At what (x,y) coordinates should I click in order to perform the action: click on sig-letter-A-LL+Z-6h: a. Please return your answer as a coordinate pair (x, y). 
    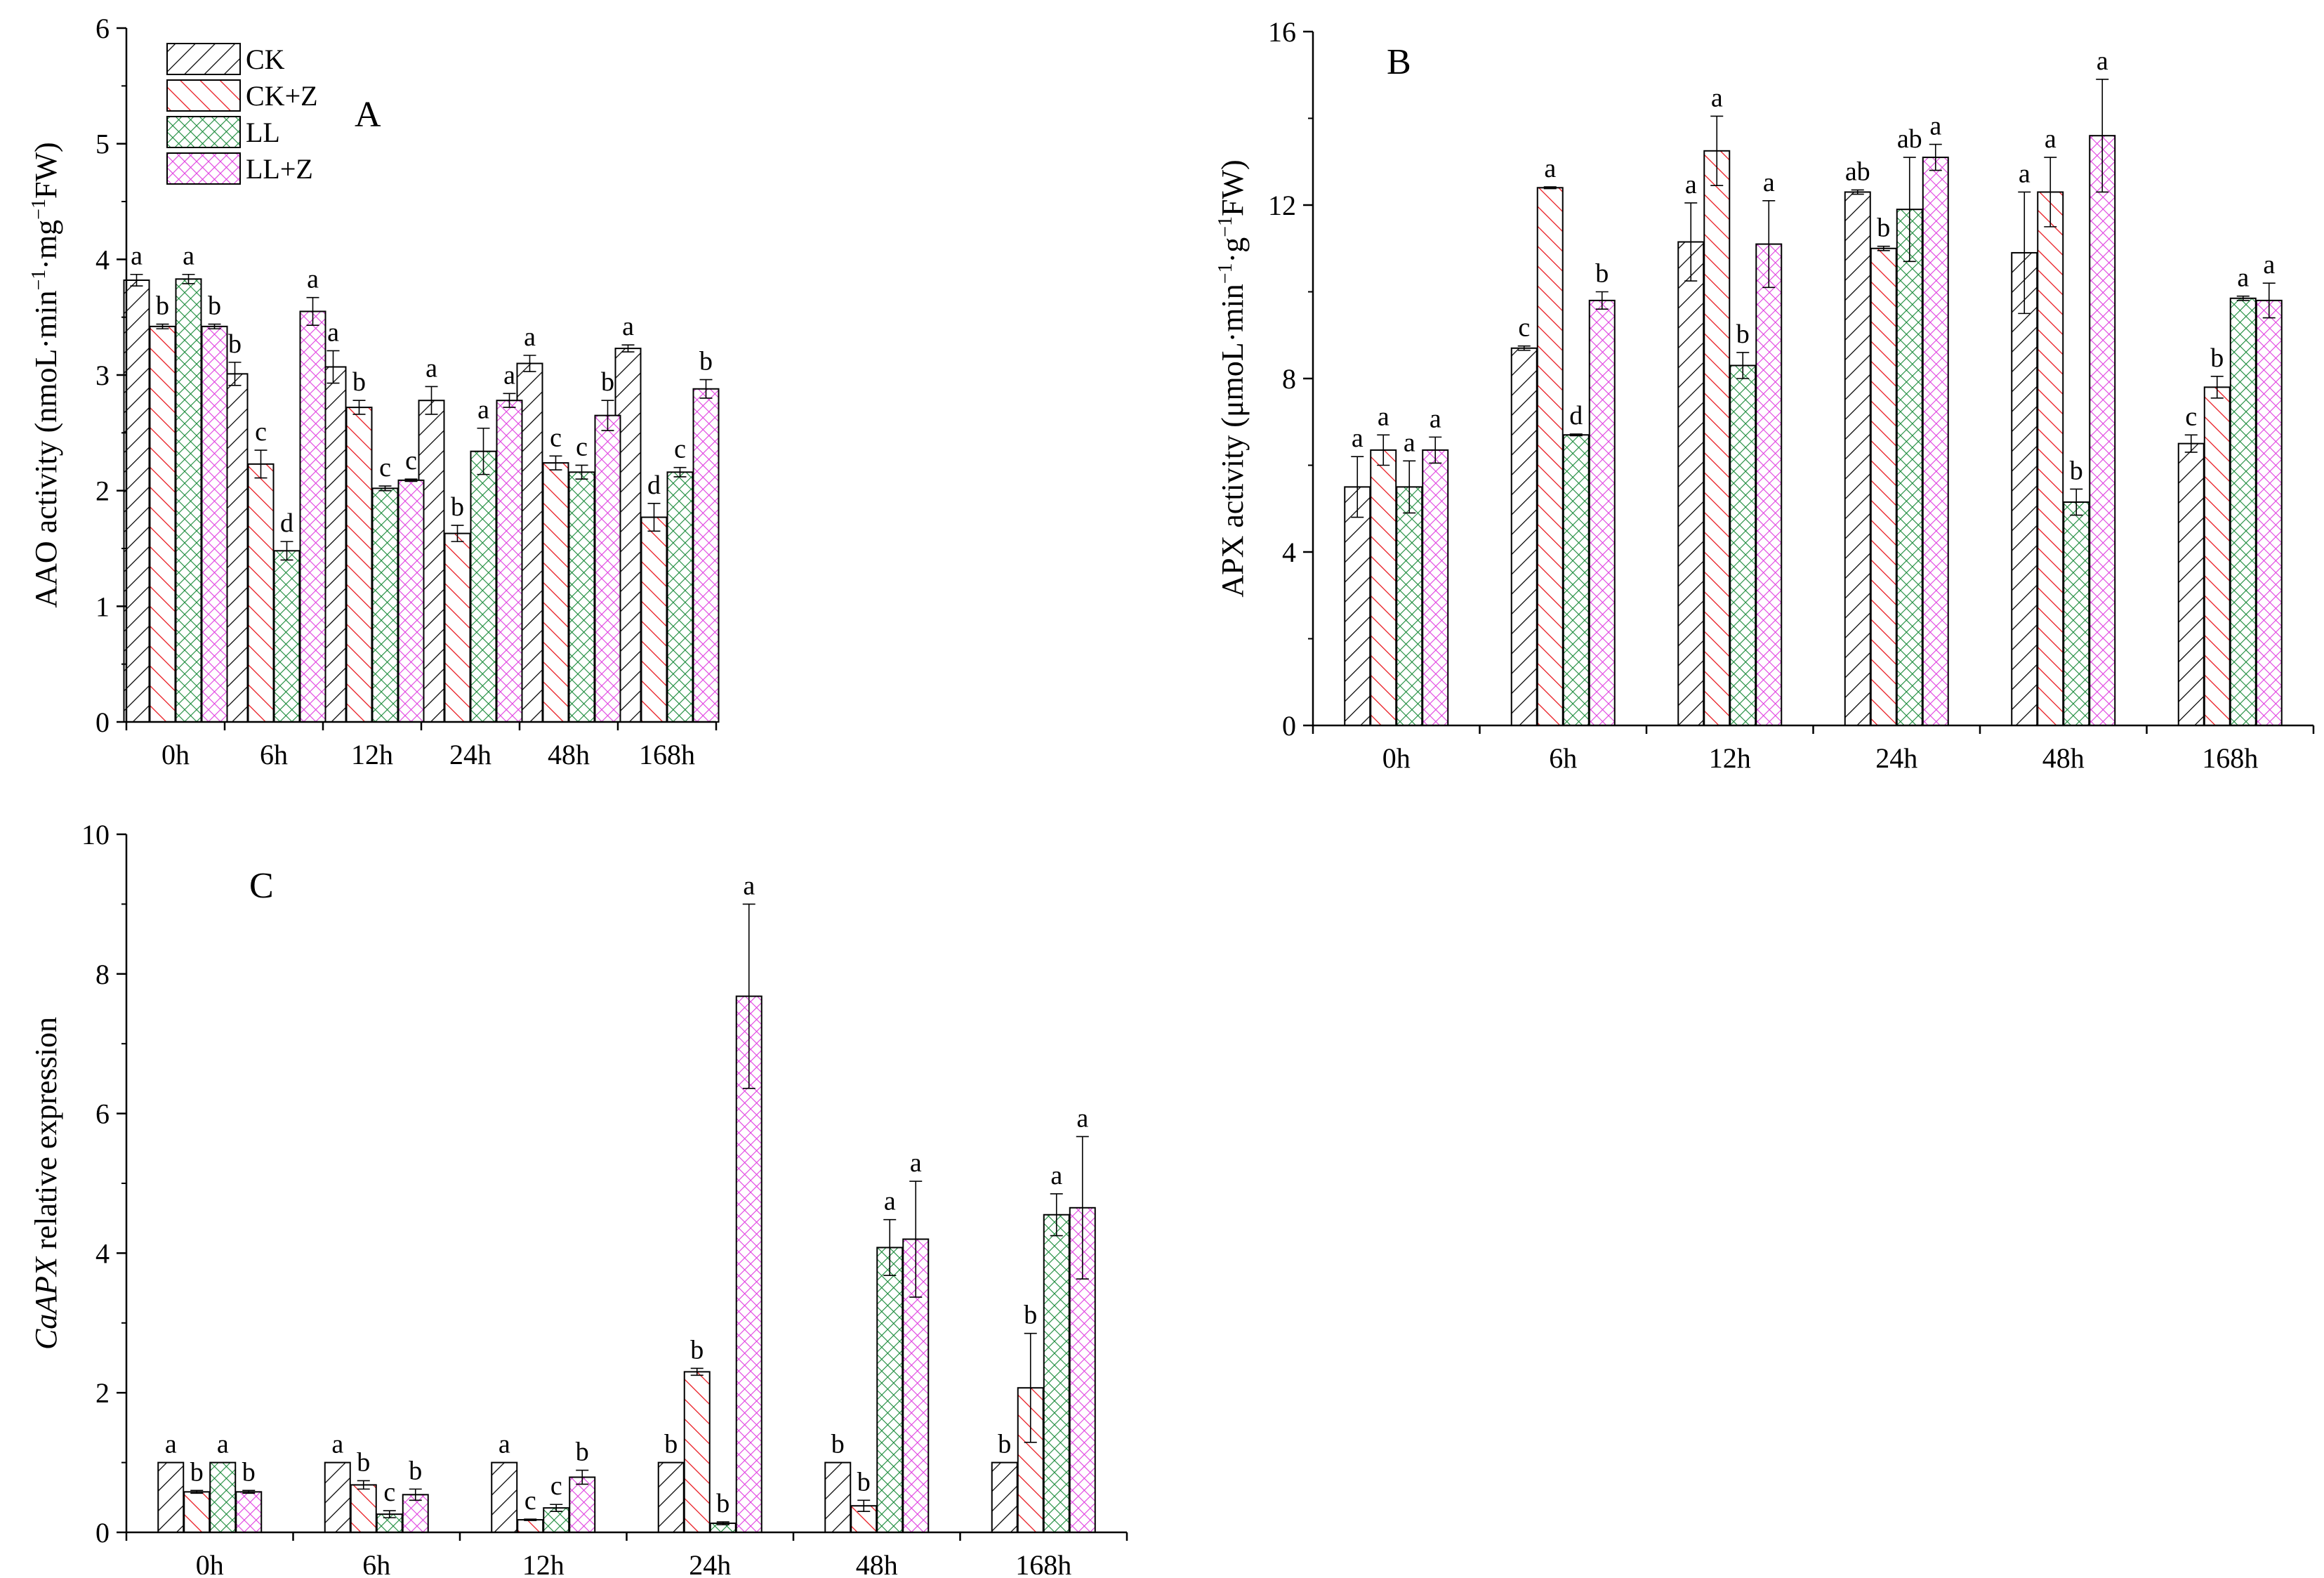
    Looking at the image, I should click on (313, 279).